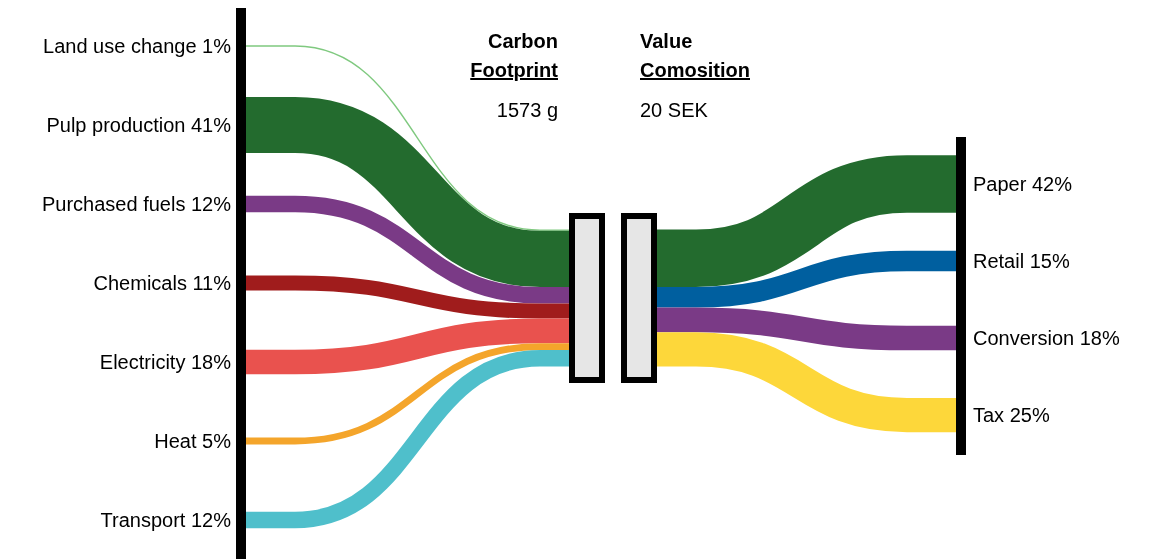  Describe the element at coordinates (999, 261) in the screenshot. I see `category-label: Retail` at that location.